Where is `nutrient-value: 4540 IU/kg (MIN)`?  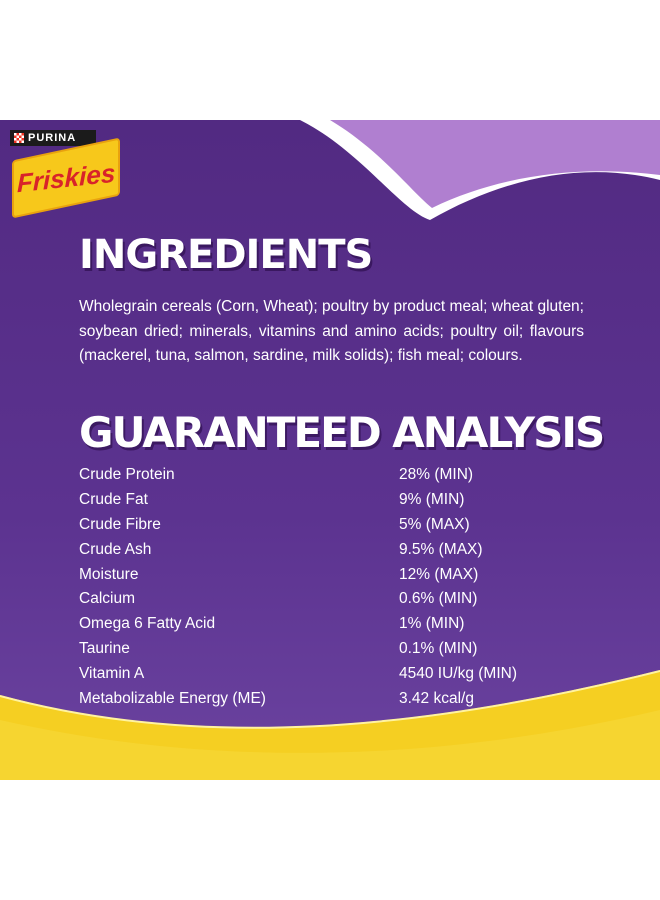 nutrient-value: 4540 IU/kg (MIN) is located at coordinates (458, 673).